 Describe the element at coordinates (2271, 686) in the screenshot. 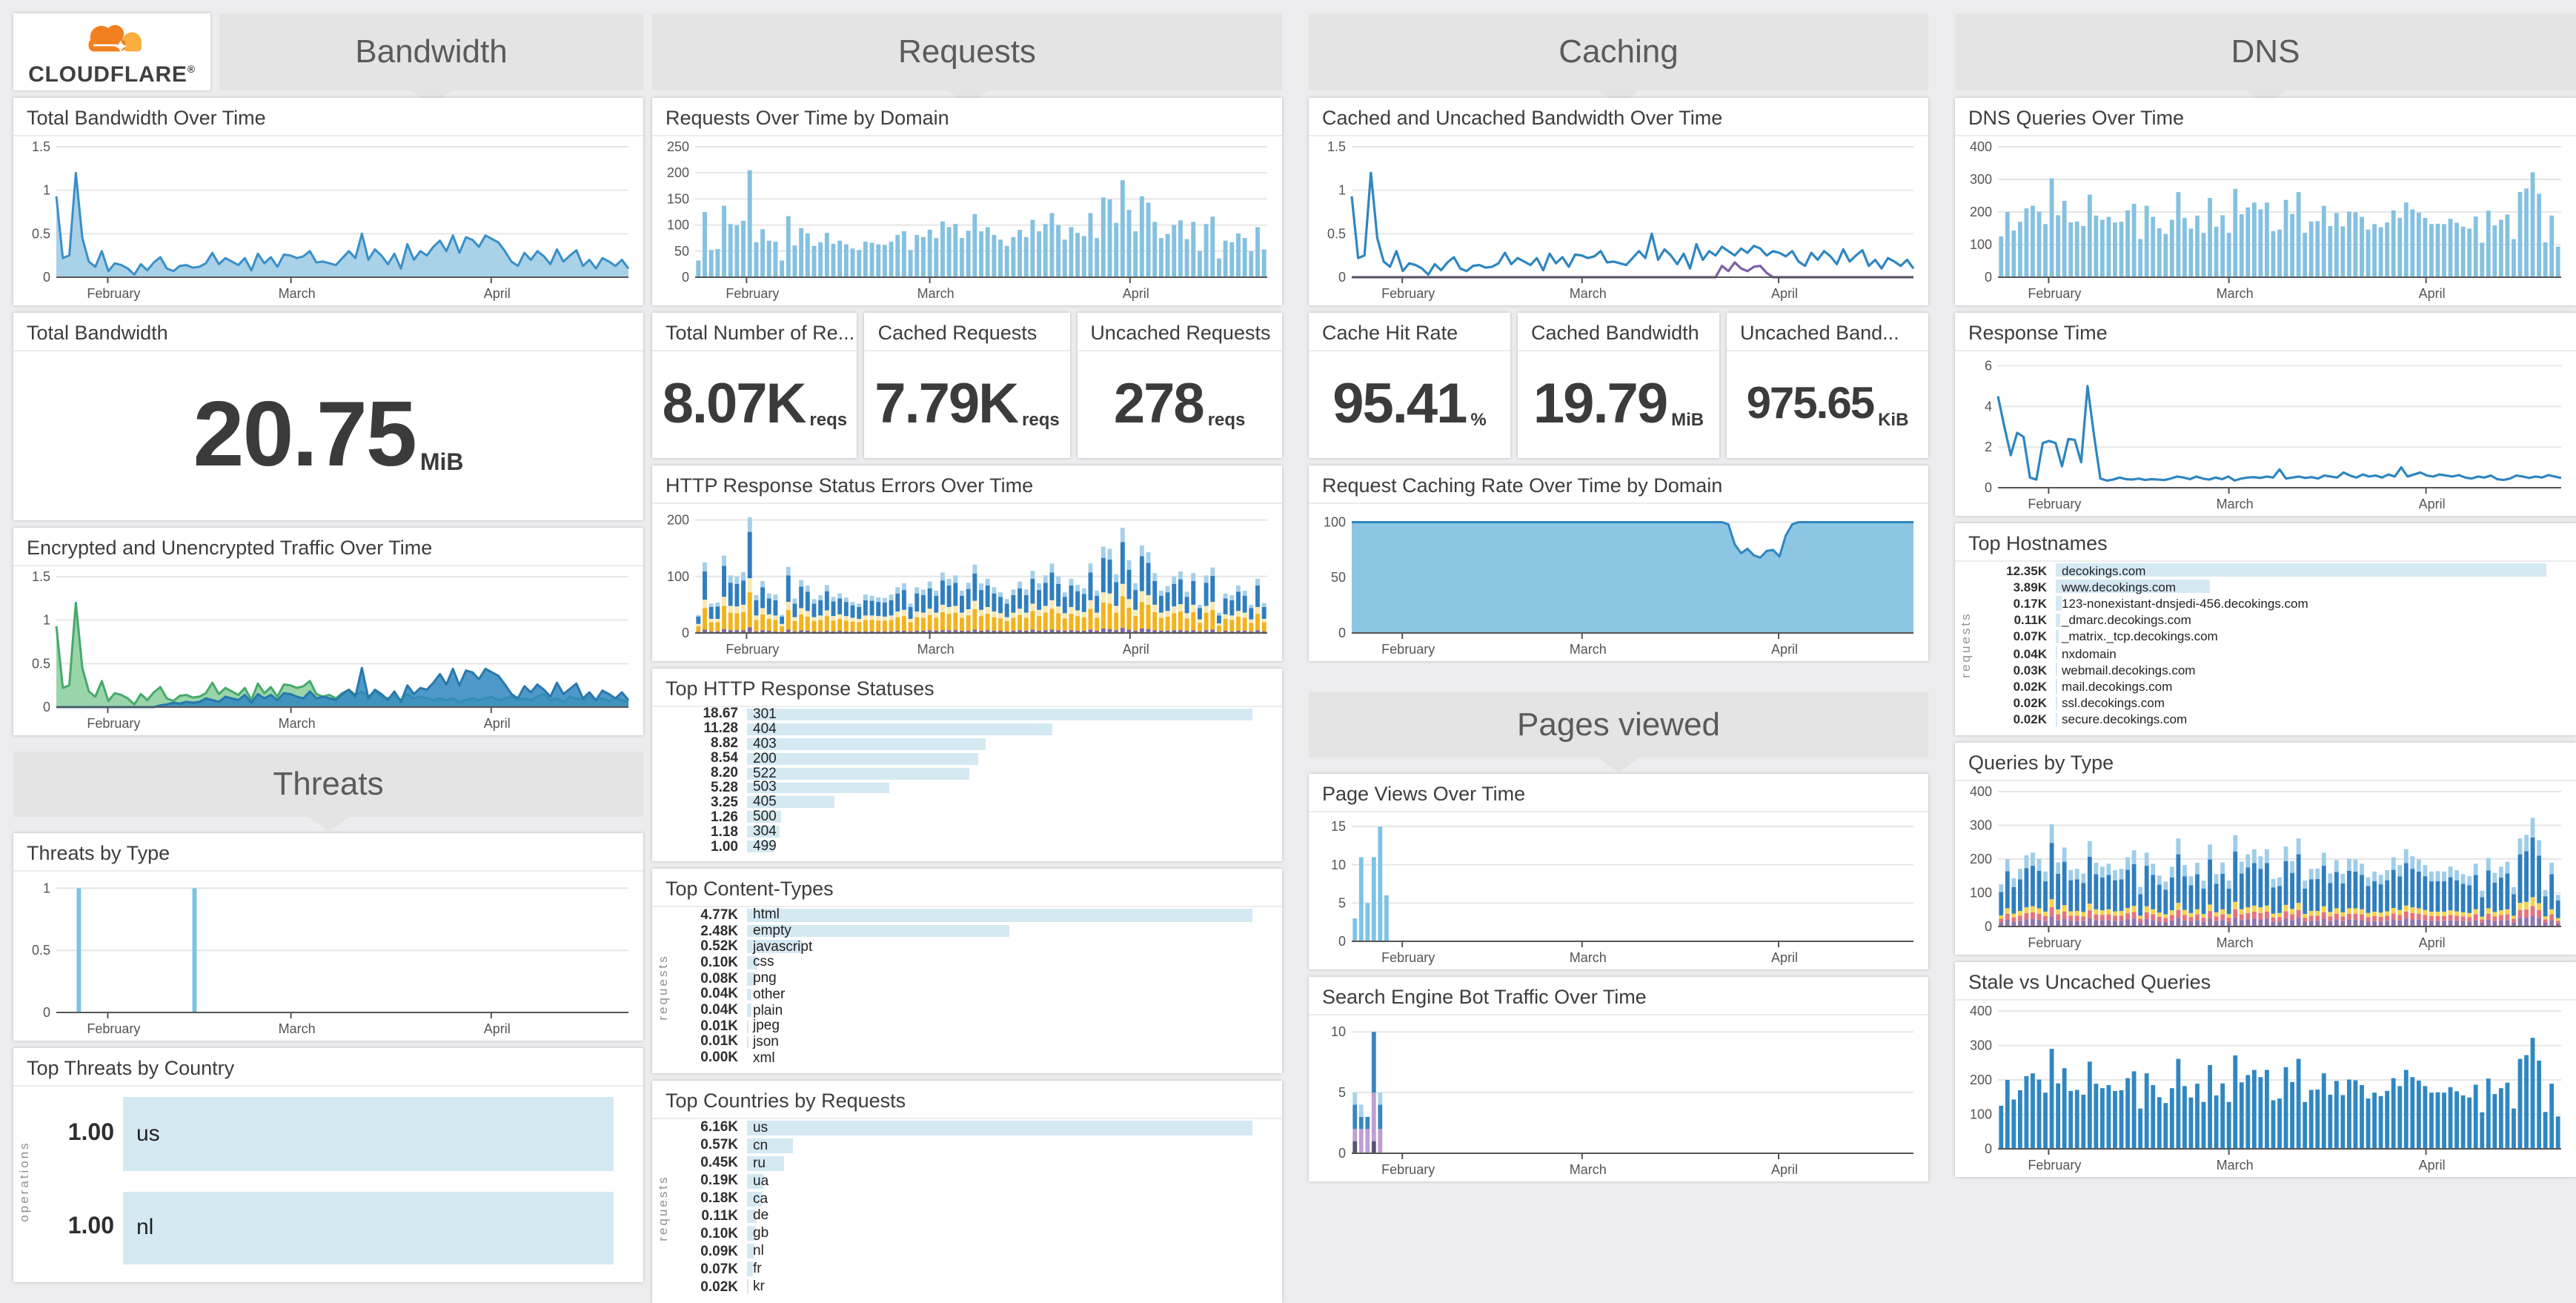

I see `list-item: 0.02K mail.decokings.com` at that location.